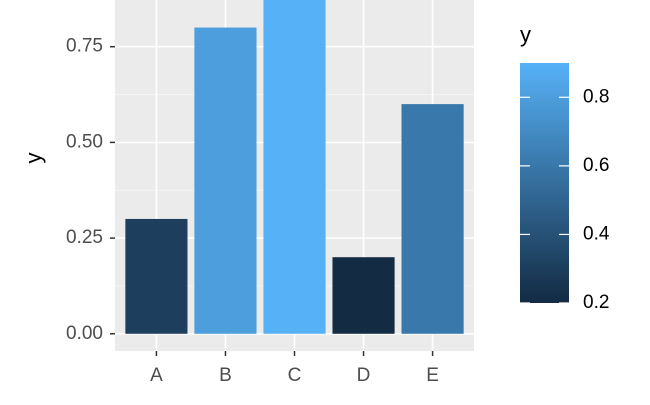 The width and height of the screenshot is (650, 405). Describe the element at coordinates (295, 375) in the screenshot. I see `x-tick-label: C` at that location.